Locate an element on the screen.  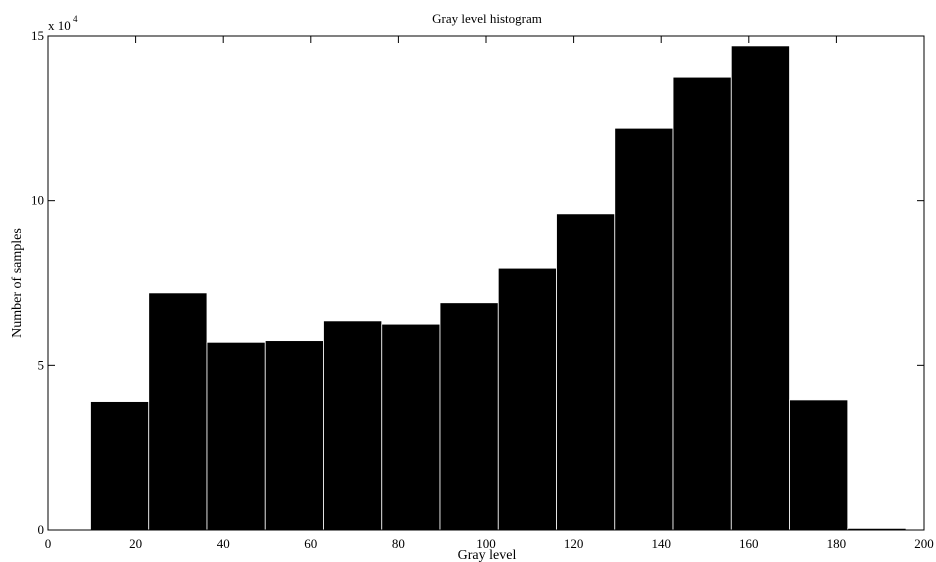
x-tick-label: 100 is located at coordinates (486, 543).